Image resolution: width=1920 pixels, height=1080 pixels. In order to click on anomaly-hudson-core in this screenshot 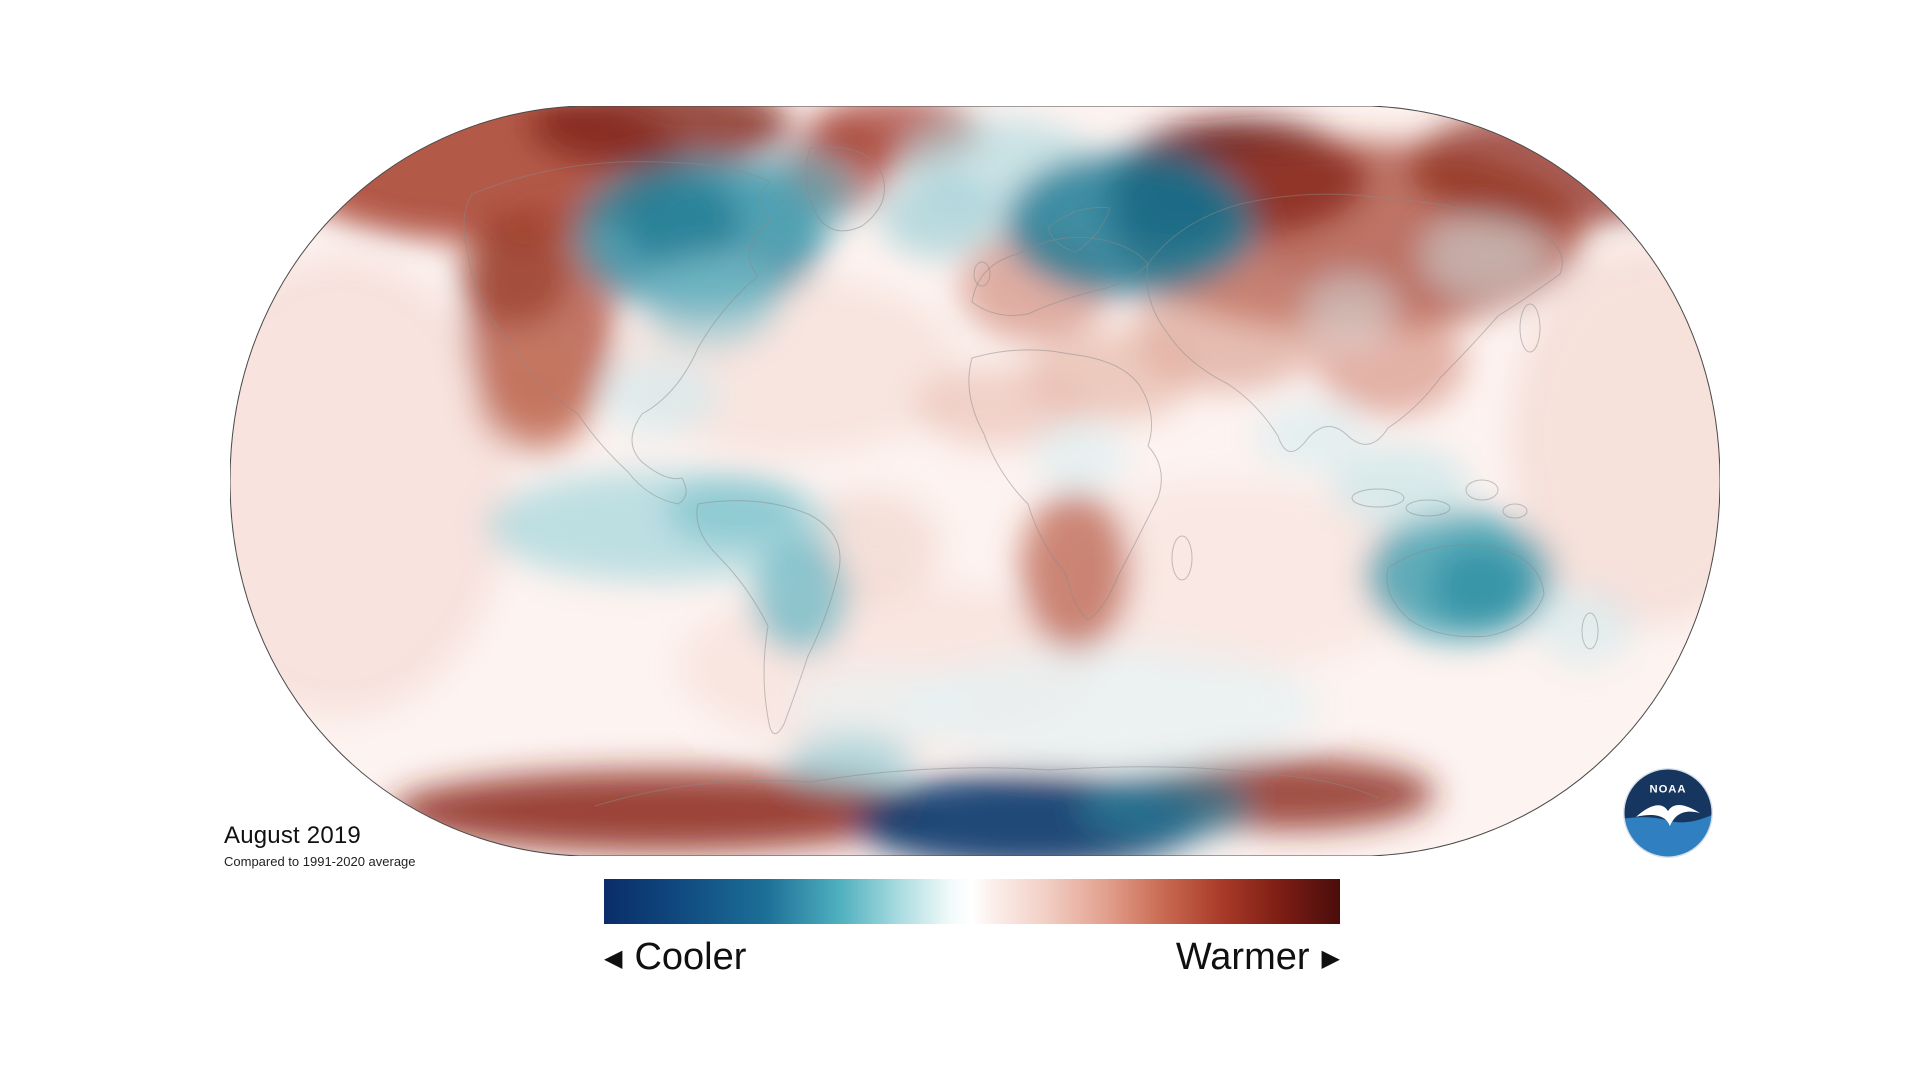, I will do `click(680, 221)`.